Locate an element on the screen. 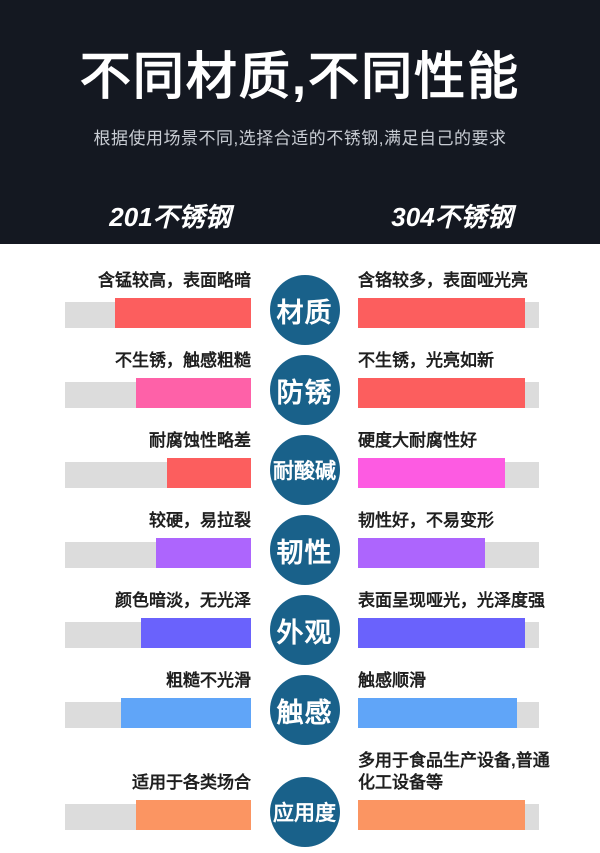  bar-201-appearance is located at coordinates (158, 633).